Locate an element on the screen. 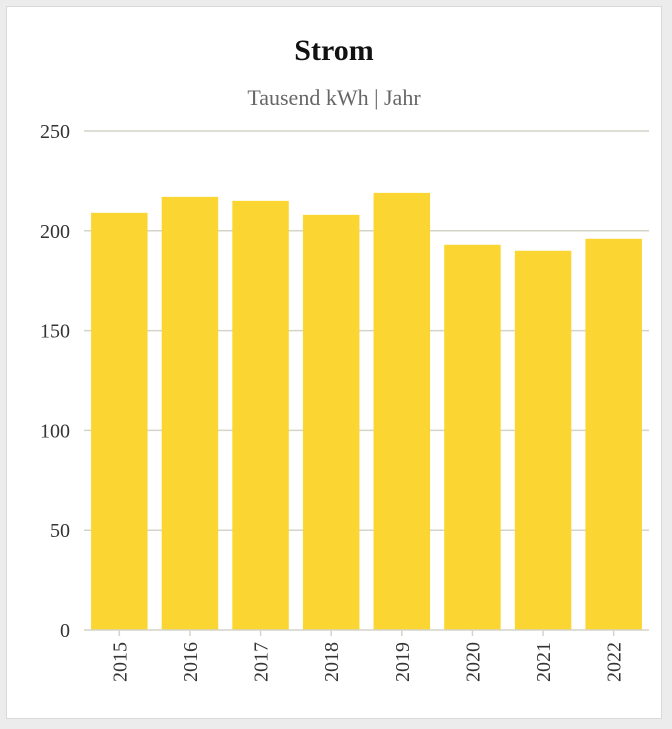 The height and width of the screenshot is (729, 672). x-tick-label: 2016 is located at coordinates (191, 662).